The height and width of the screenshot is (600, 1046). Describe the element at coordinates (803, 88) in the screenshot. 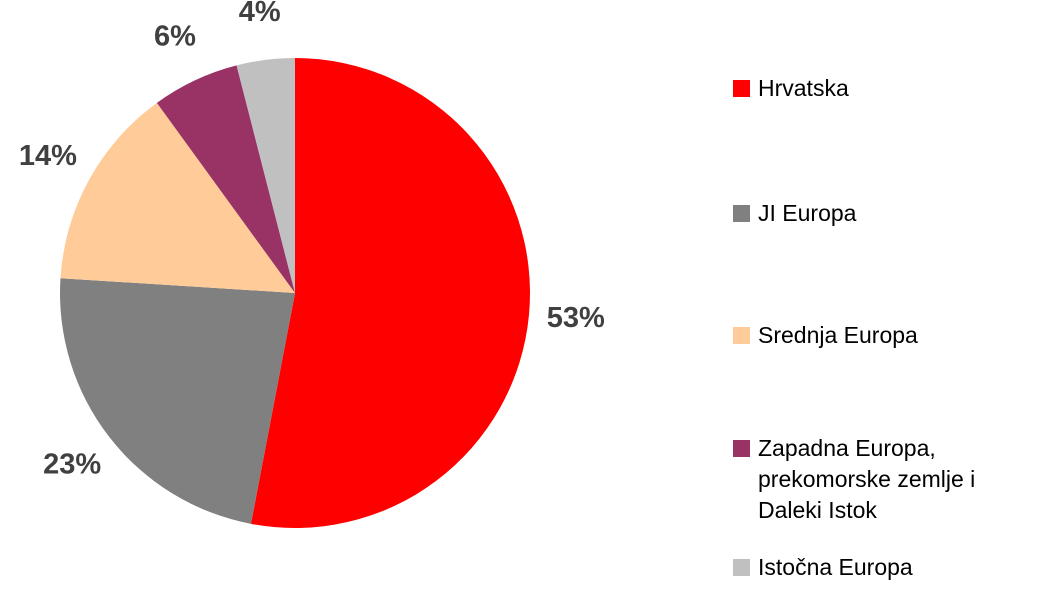

I see `legend-label: Hrvatska` at that location.